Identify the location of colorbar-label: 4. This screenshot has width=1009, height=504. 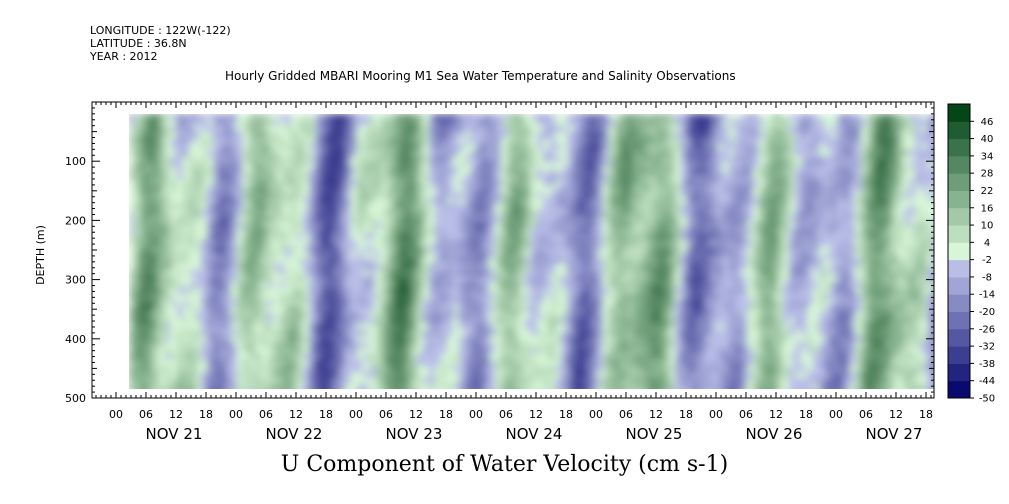
(987, 243).